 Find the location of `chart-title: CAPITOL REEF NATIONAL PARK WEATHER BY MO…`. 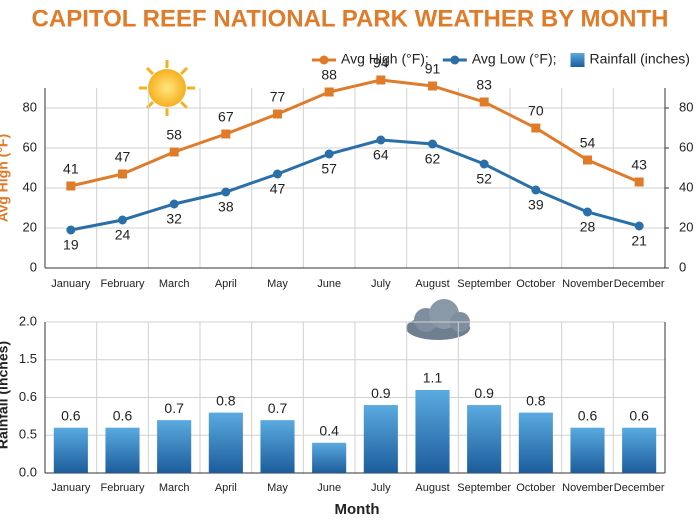

chart-title: CAPITOL REEF NATIONAL PARK WEATHER BY MO… is located at coordinates (350, 18).